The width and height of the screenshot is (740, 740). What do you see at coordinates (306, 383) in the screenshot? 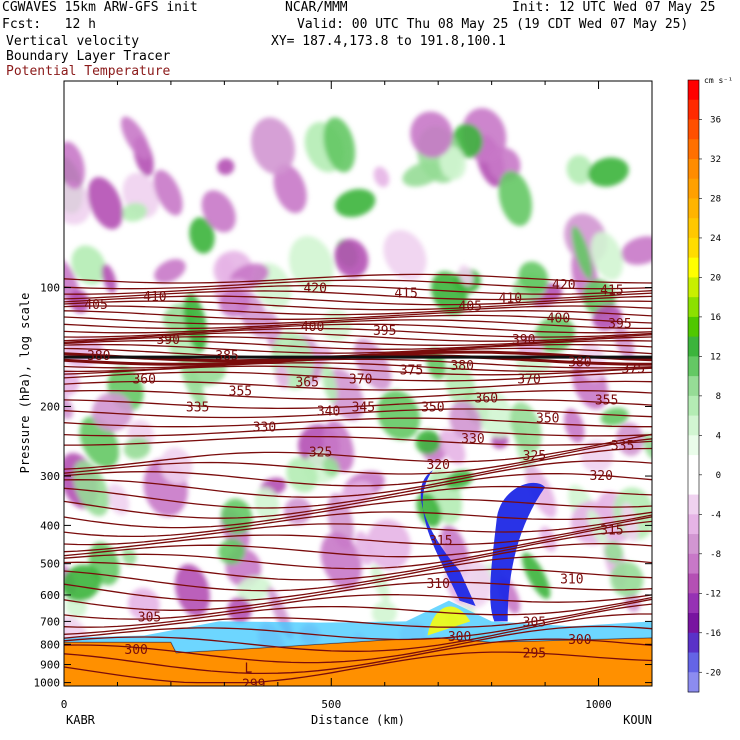
I see `theta-label: 365` at bounding box center [306, 383].